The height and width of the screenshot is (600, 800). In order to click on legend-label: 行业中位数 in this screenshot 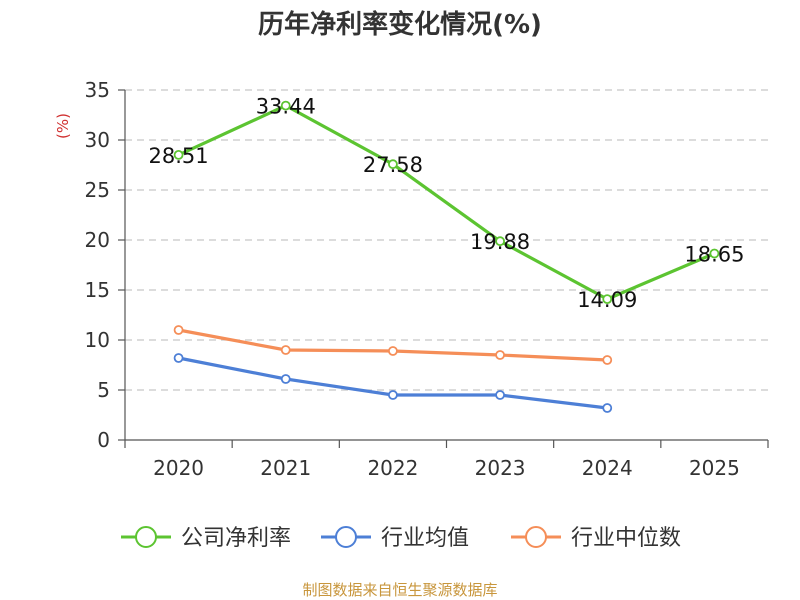, I will do `click(626, 538)`.